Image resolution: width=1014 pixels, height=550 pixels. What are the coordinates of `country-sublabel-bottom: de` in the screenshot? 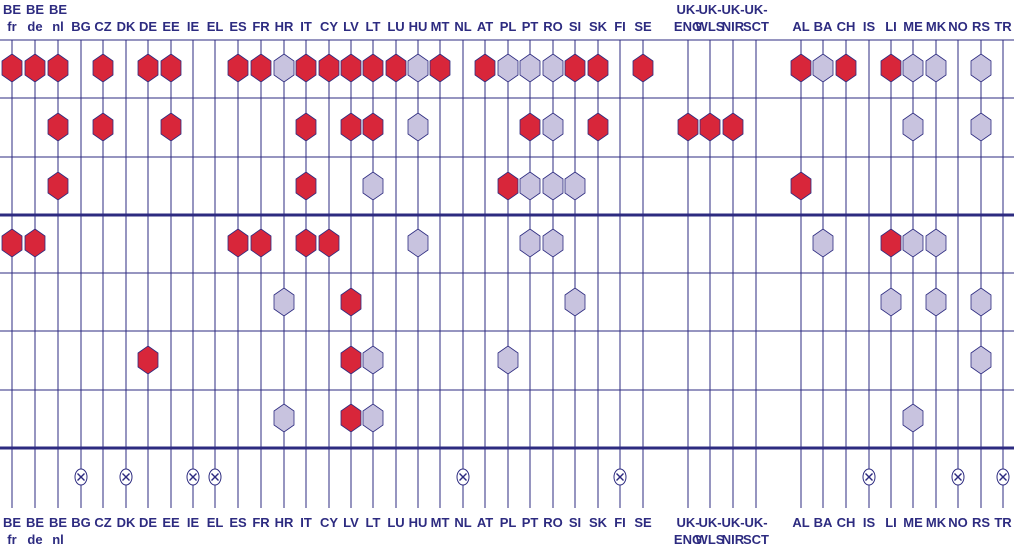 It's located at (34, 539).